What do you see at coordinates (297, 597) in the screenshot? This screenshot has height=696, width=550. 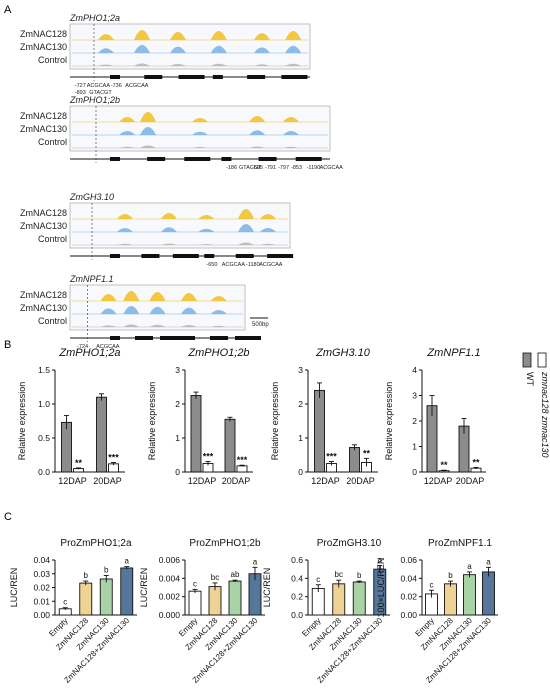 I see `y-tick-label: 0.2` at bounding box center [297, 597].